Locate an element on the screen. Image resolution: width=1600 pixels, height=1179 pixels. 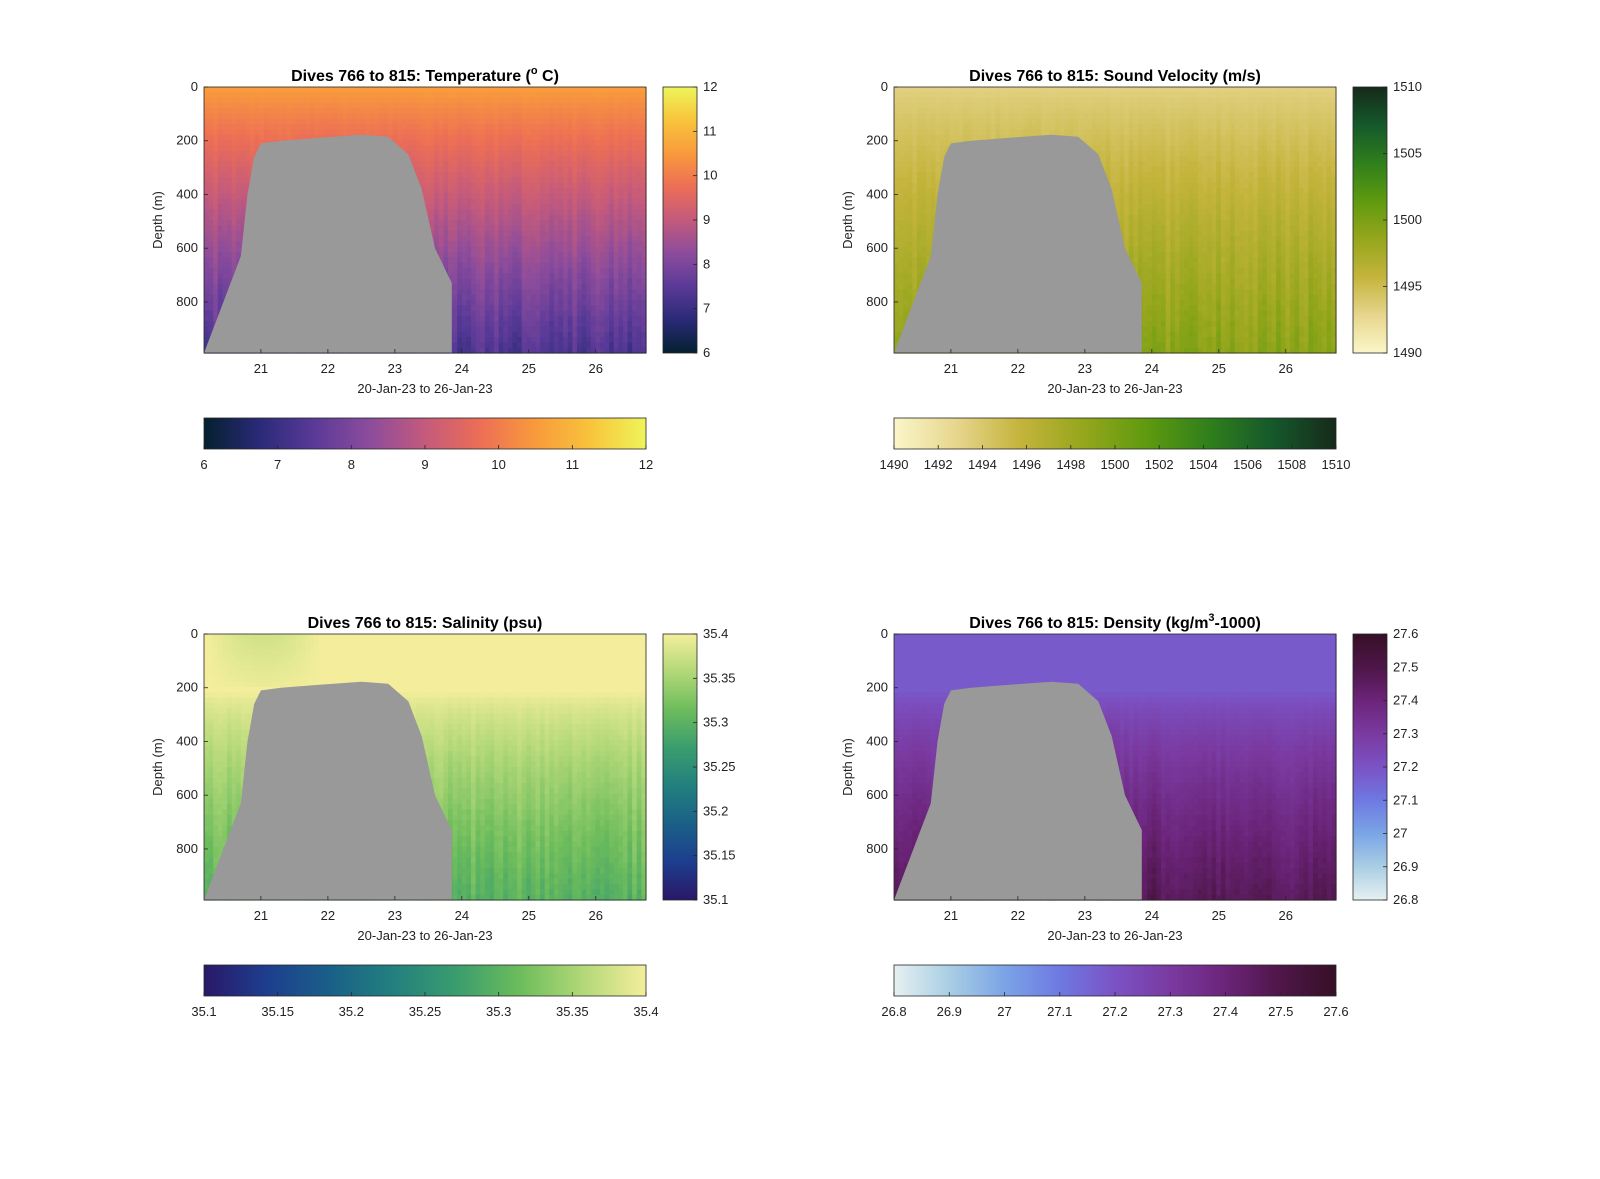
y-axis-label: Depth (m) is located at coordinates (157, 220).